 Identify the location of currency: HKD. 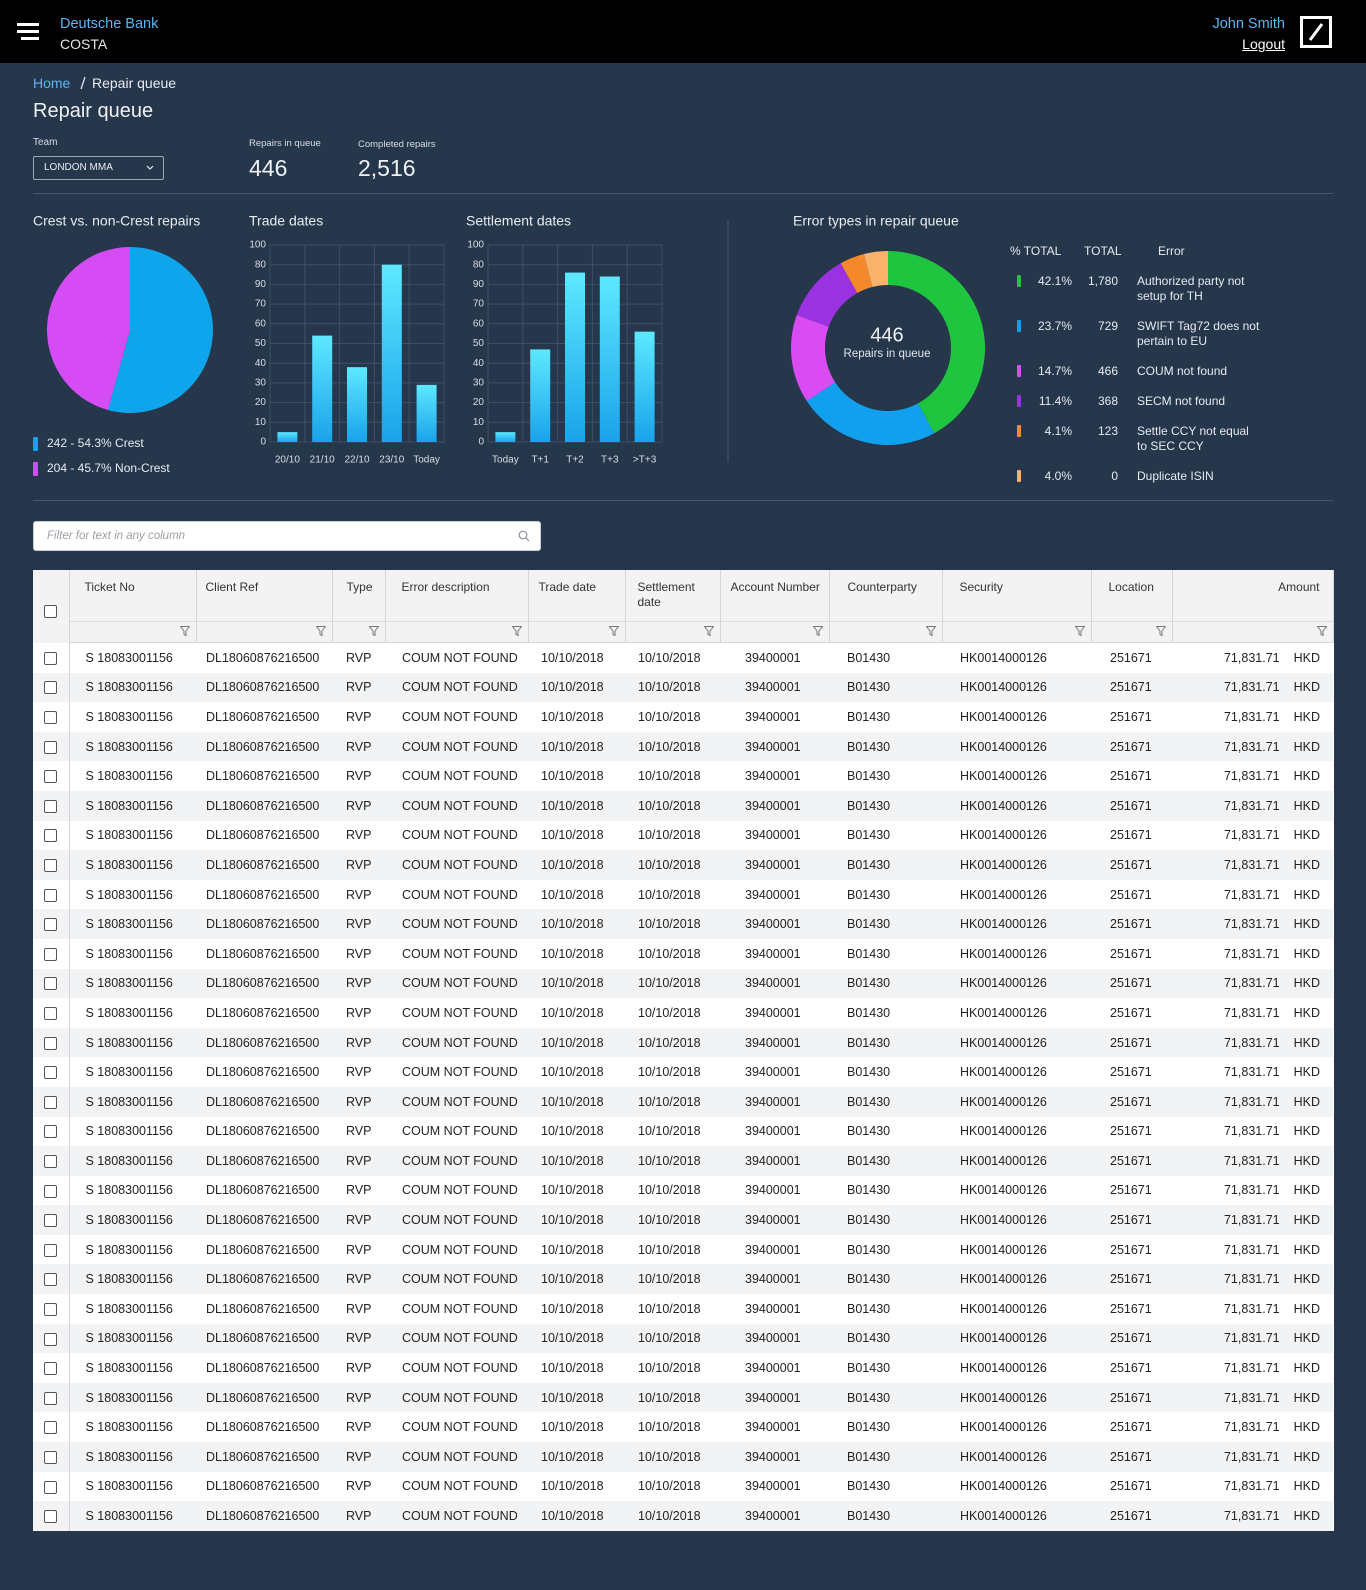
(1306, 924).